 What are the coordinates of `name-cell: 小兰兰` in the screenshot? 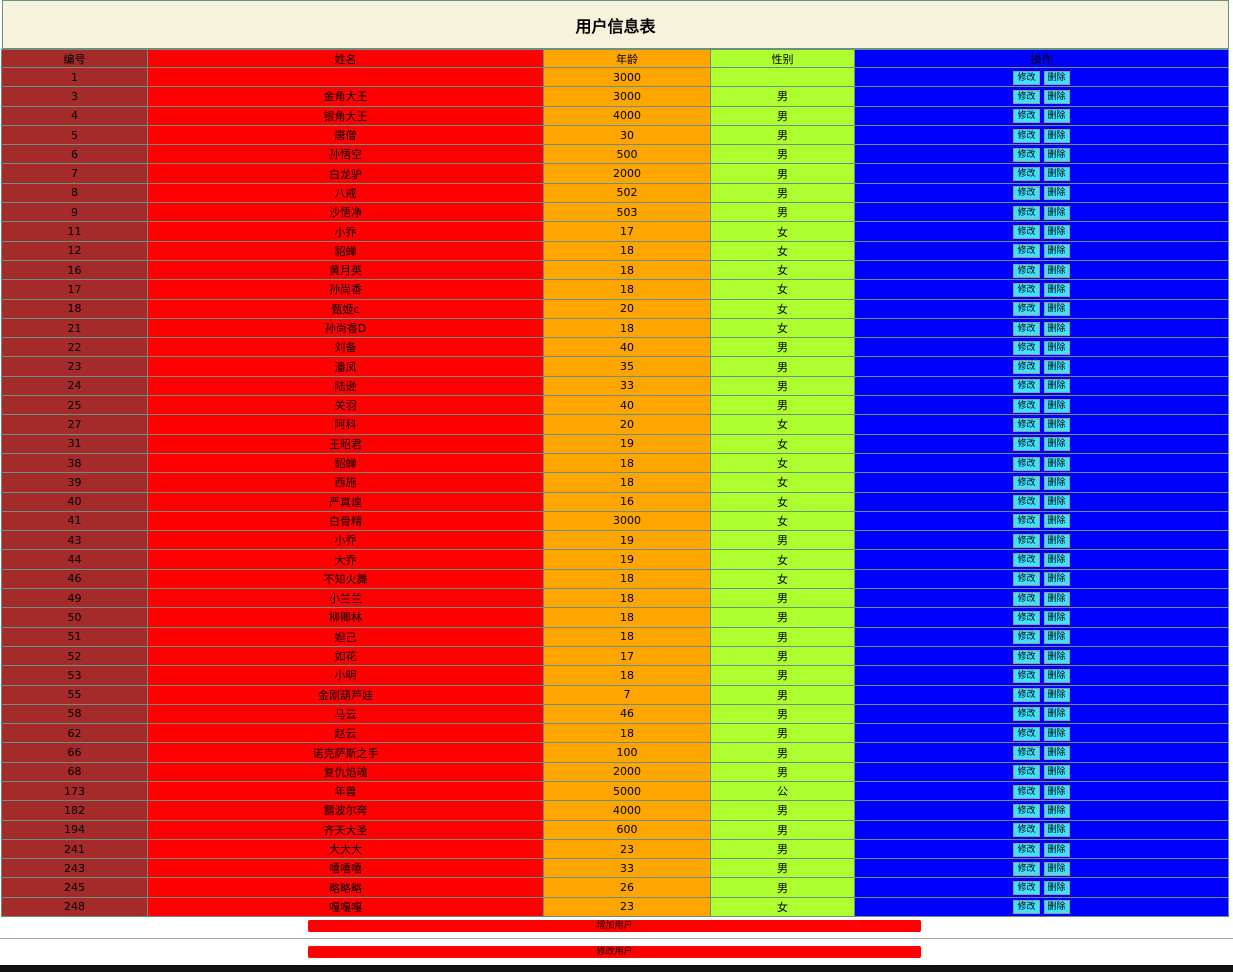 It's located at (345, 598).